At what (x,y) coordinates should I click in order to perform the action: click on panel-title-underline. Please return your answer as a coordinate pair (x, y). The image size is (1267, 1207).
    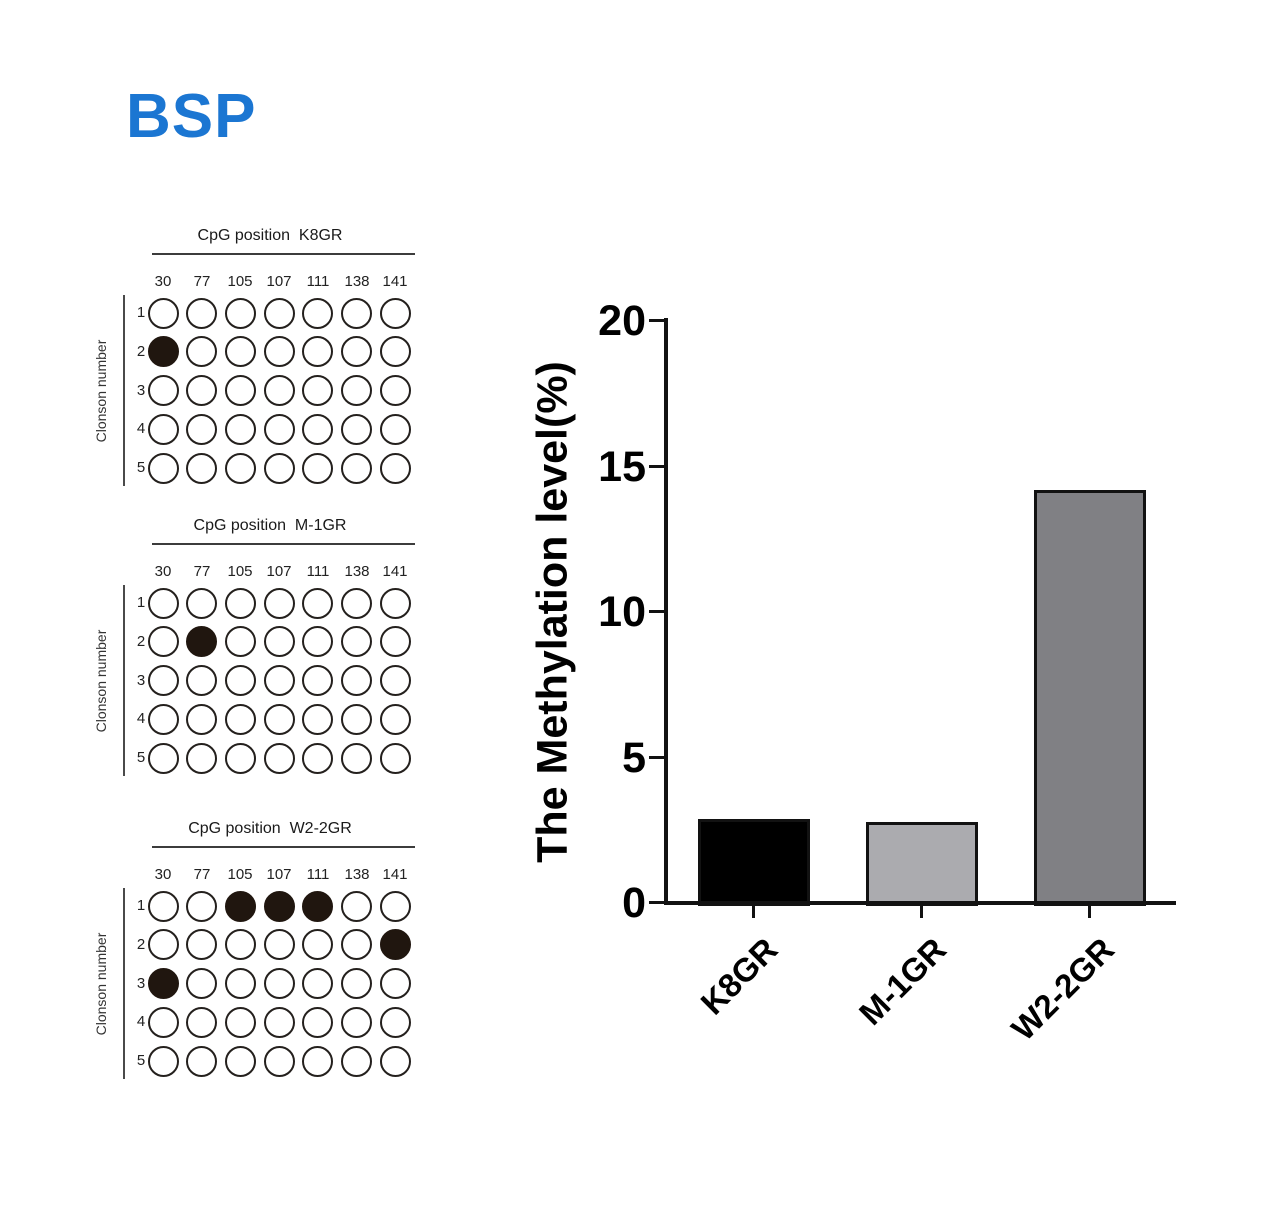
    Looking at the image, I should click on (283, 847).